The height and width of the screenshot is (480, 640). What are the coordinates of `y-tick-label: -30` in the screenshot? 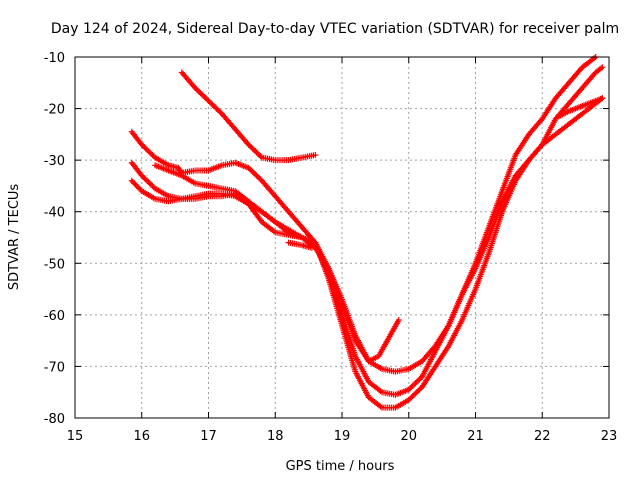 It's located at (54, 161).